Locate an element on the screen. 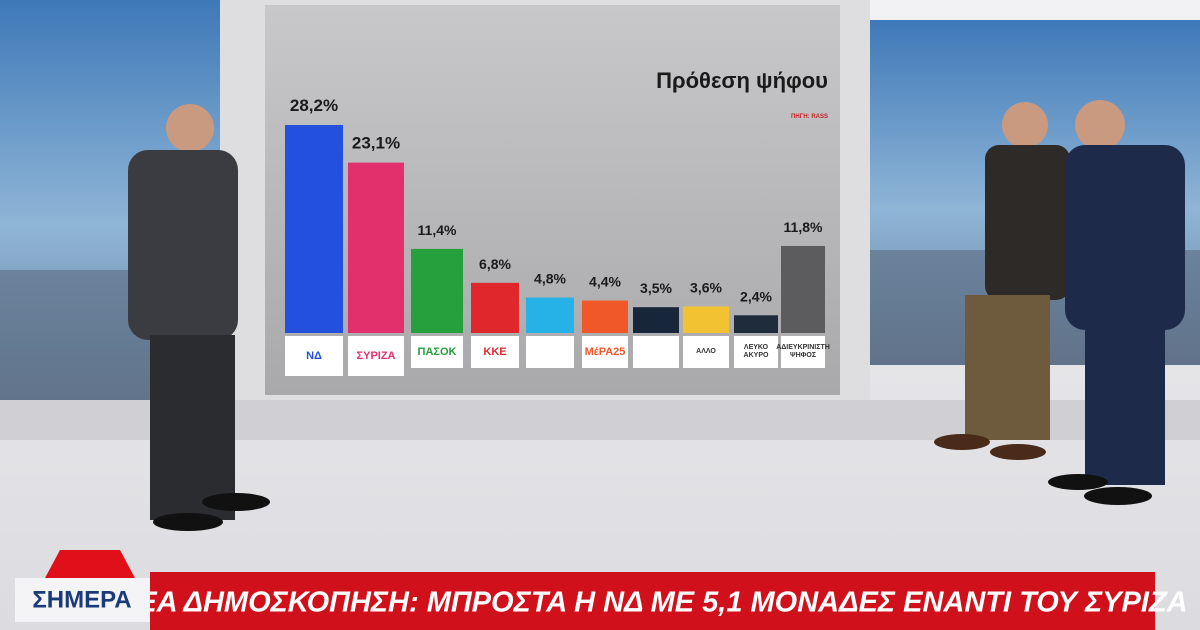  logo-shape is located at coordinates (90, 564).